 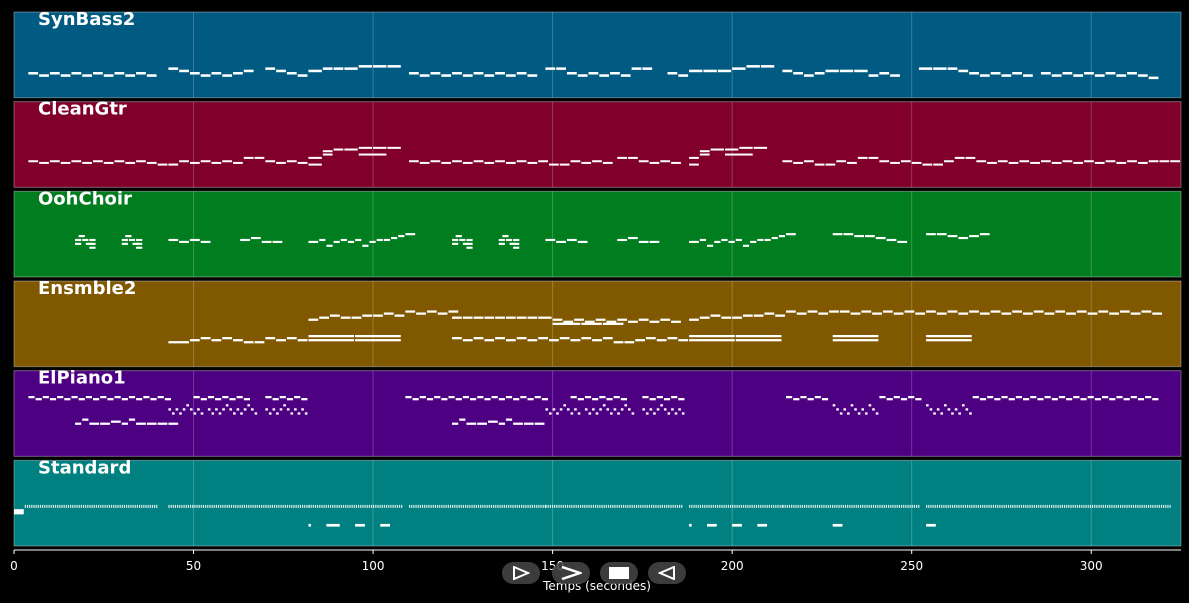 I want to click on rewind-button, so click(x=667, y=573).